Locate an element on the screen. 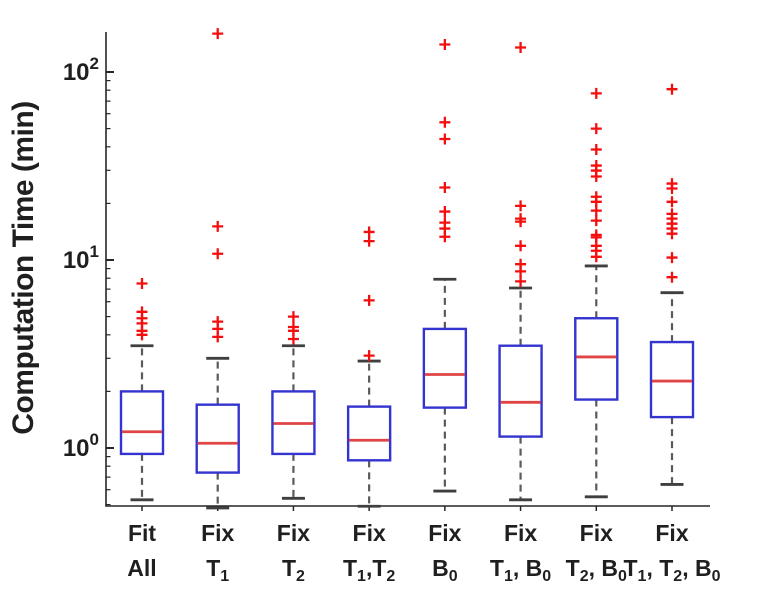  y-tick-label: 10² is located at coordinates (81, 70).